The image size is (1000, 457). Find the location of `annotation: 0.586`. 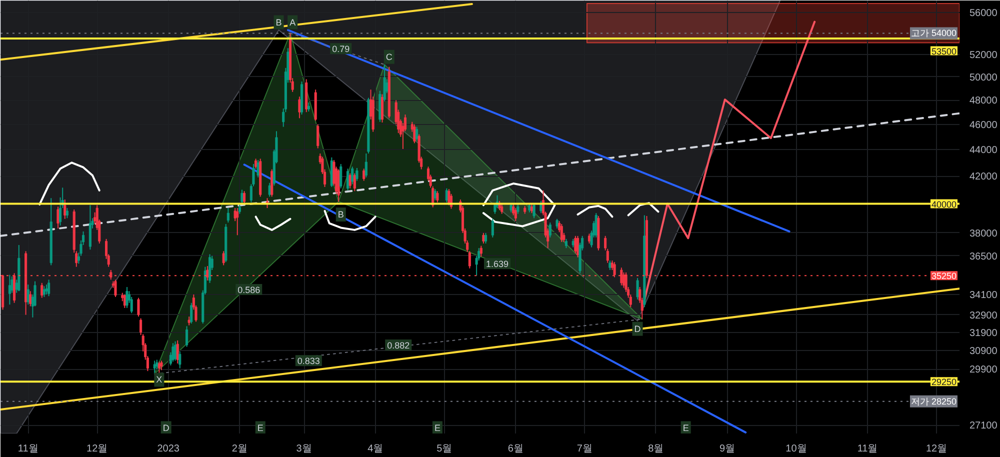

annotation: 0.586 is located at coordinates (249, 289).